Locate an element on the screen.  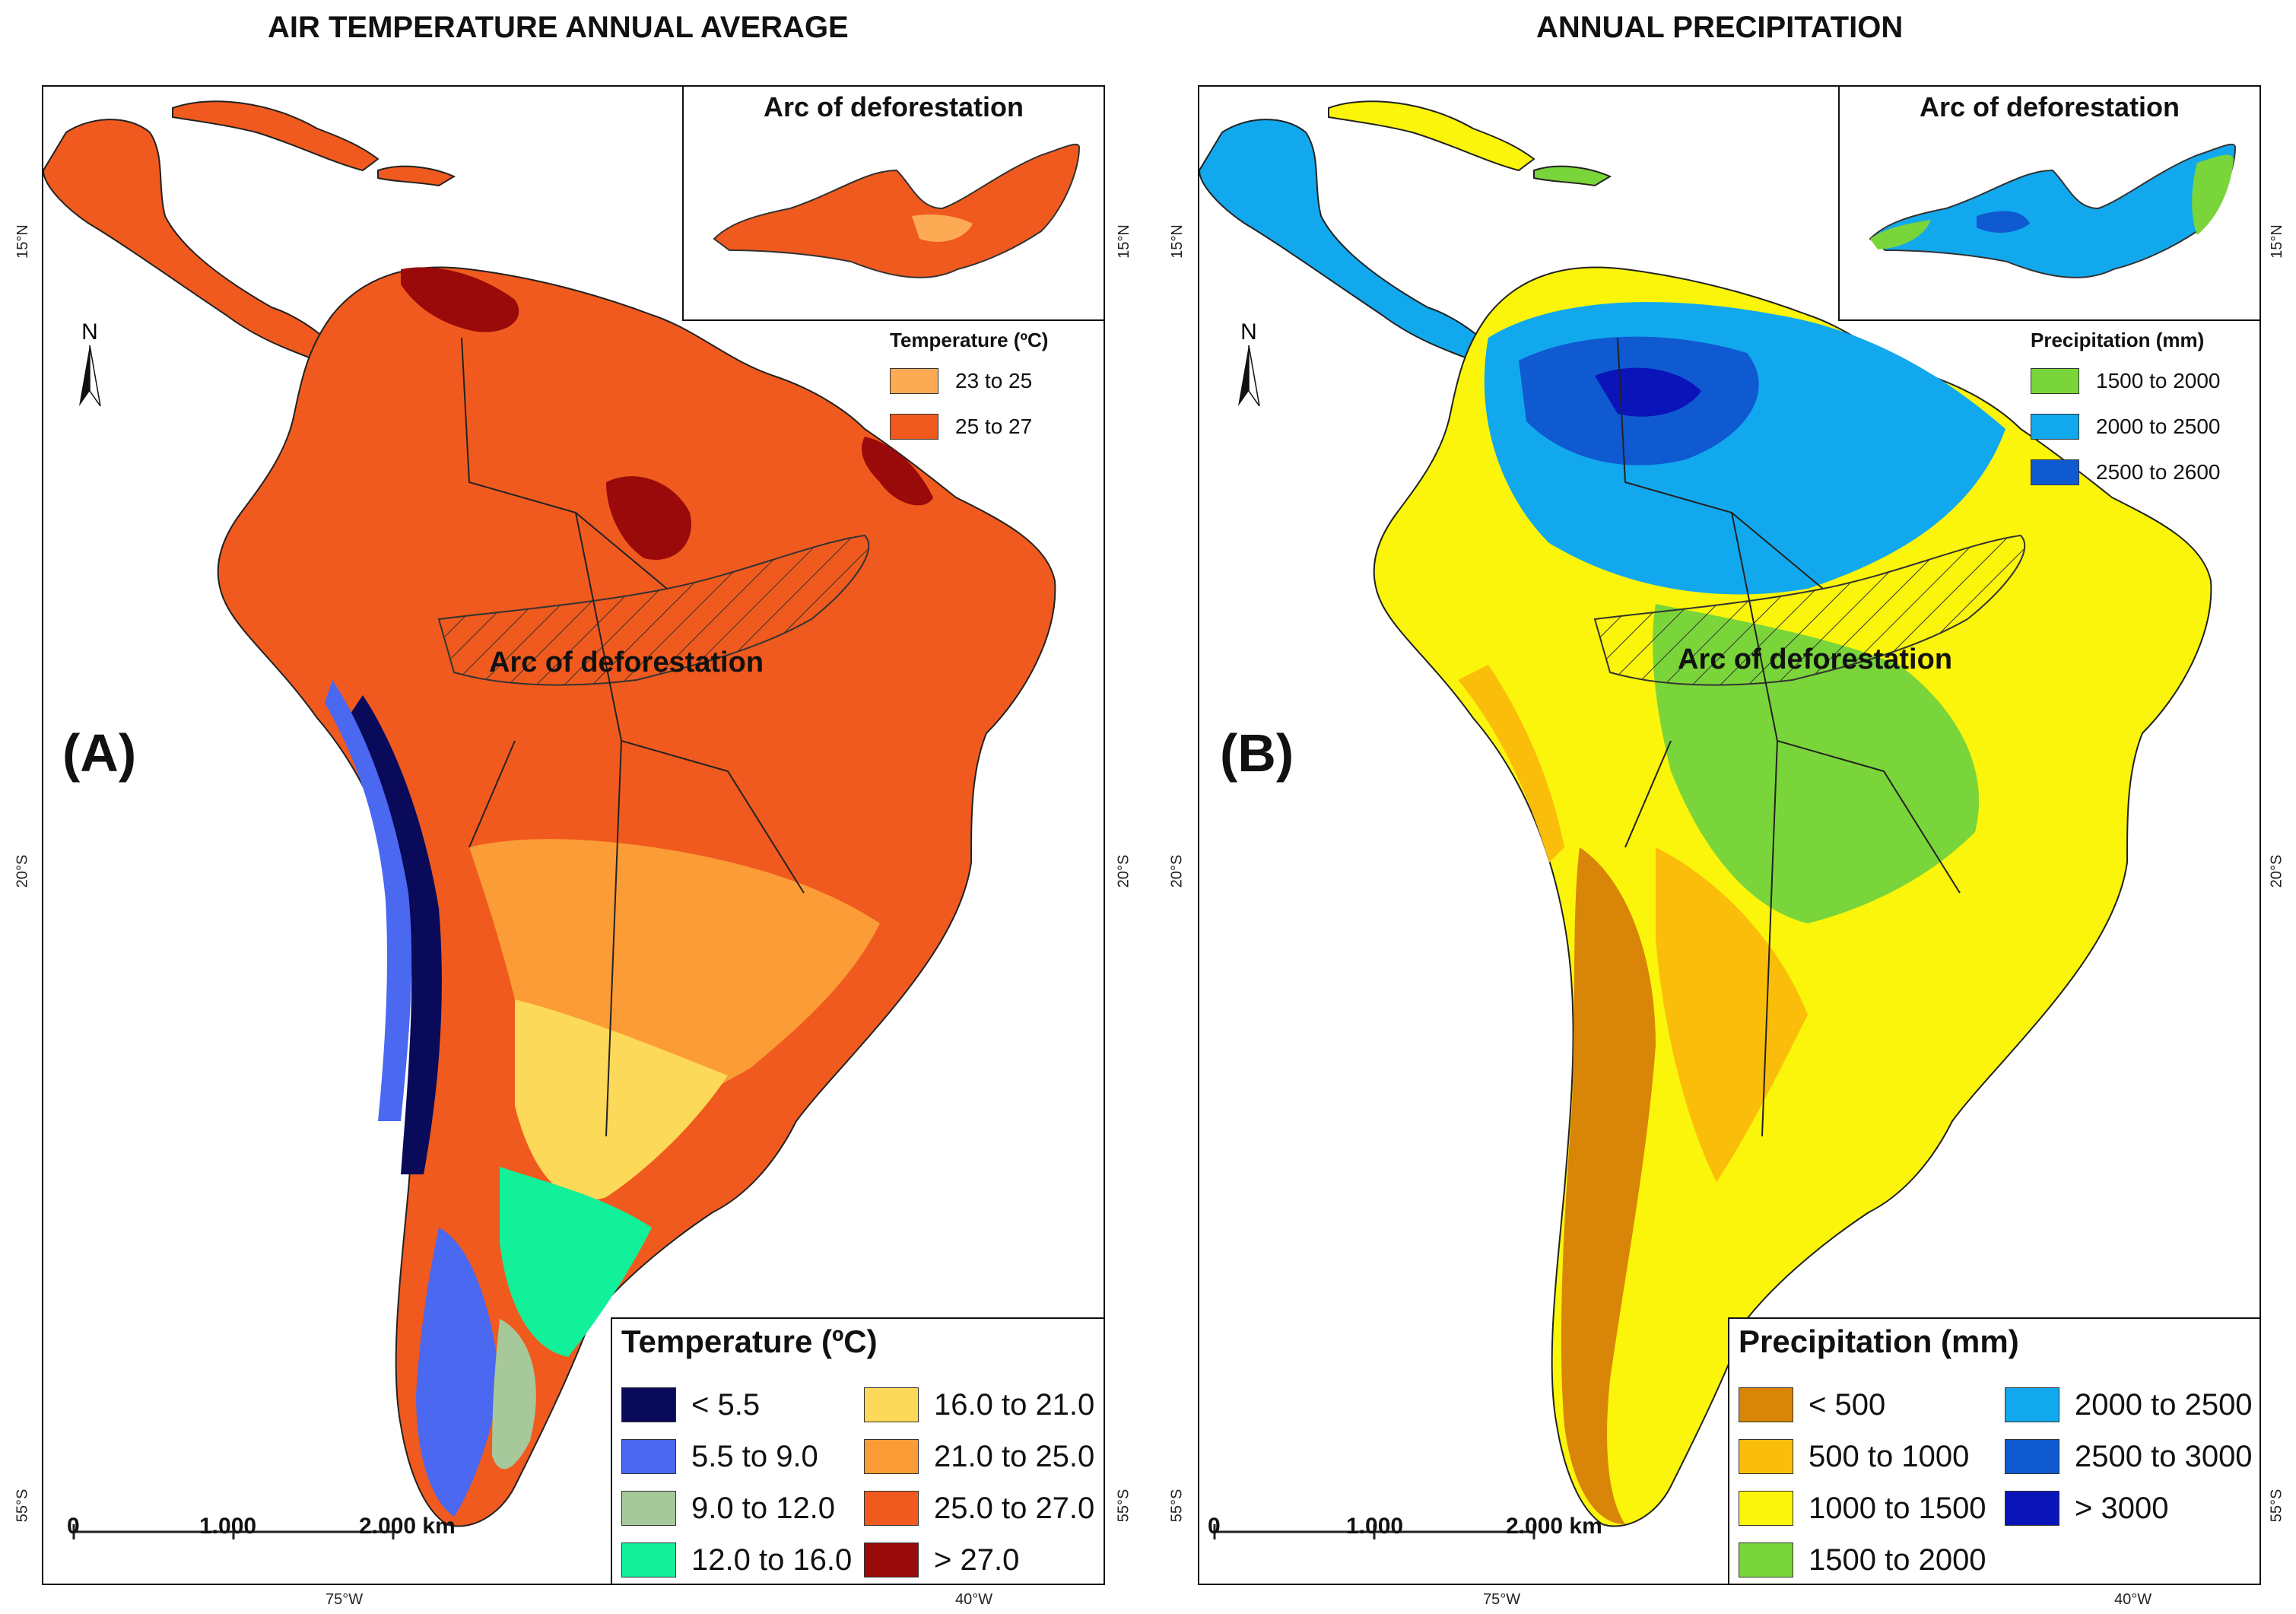
inset-b-legend-item: 2500 to 2600 is located at coordinates (2126, 472).